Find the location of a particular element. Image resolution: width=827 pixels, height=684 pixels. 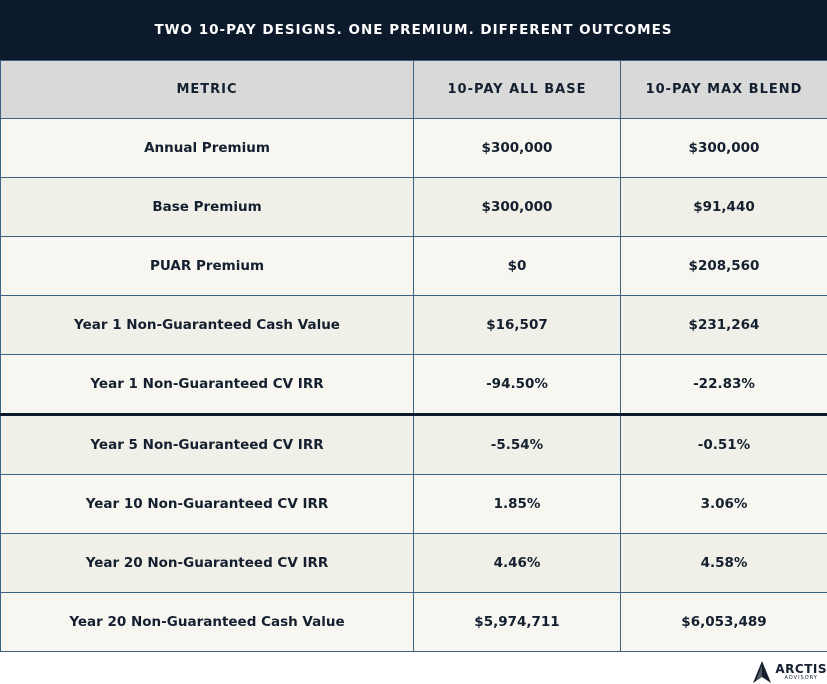

metric-cell: Year 5 Non-Guaranteed CV IRR is located at coordinates (207, 444).